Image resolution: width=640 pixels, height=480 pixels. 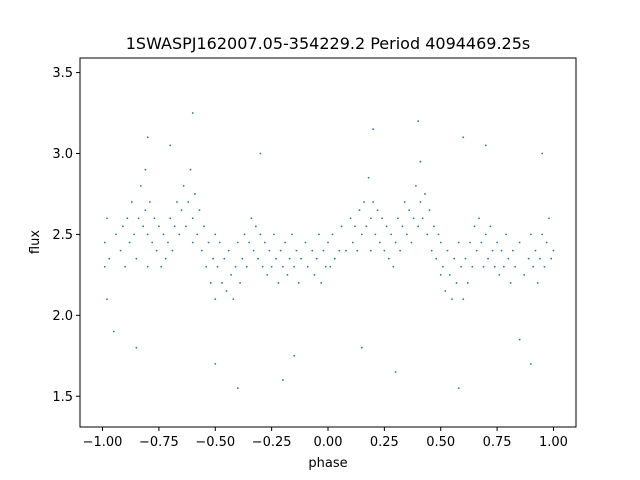 What do you see at coordinates (272, 442) in the screenshot?
I see `x-tick-label: −0.25` at bounding box center [272, 442].